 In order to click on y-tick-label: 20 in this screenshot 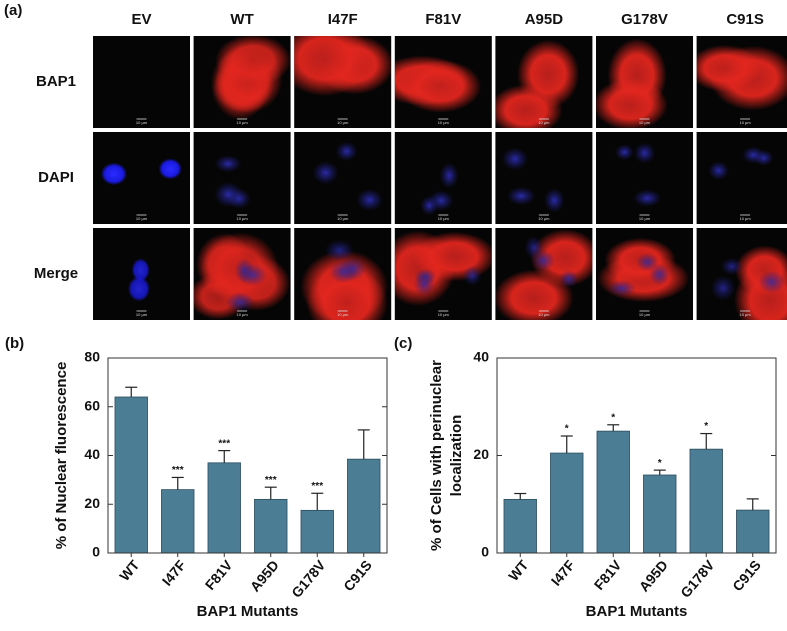, I will do `click(481, 454)`.